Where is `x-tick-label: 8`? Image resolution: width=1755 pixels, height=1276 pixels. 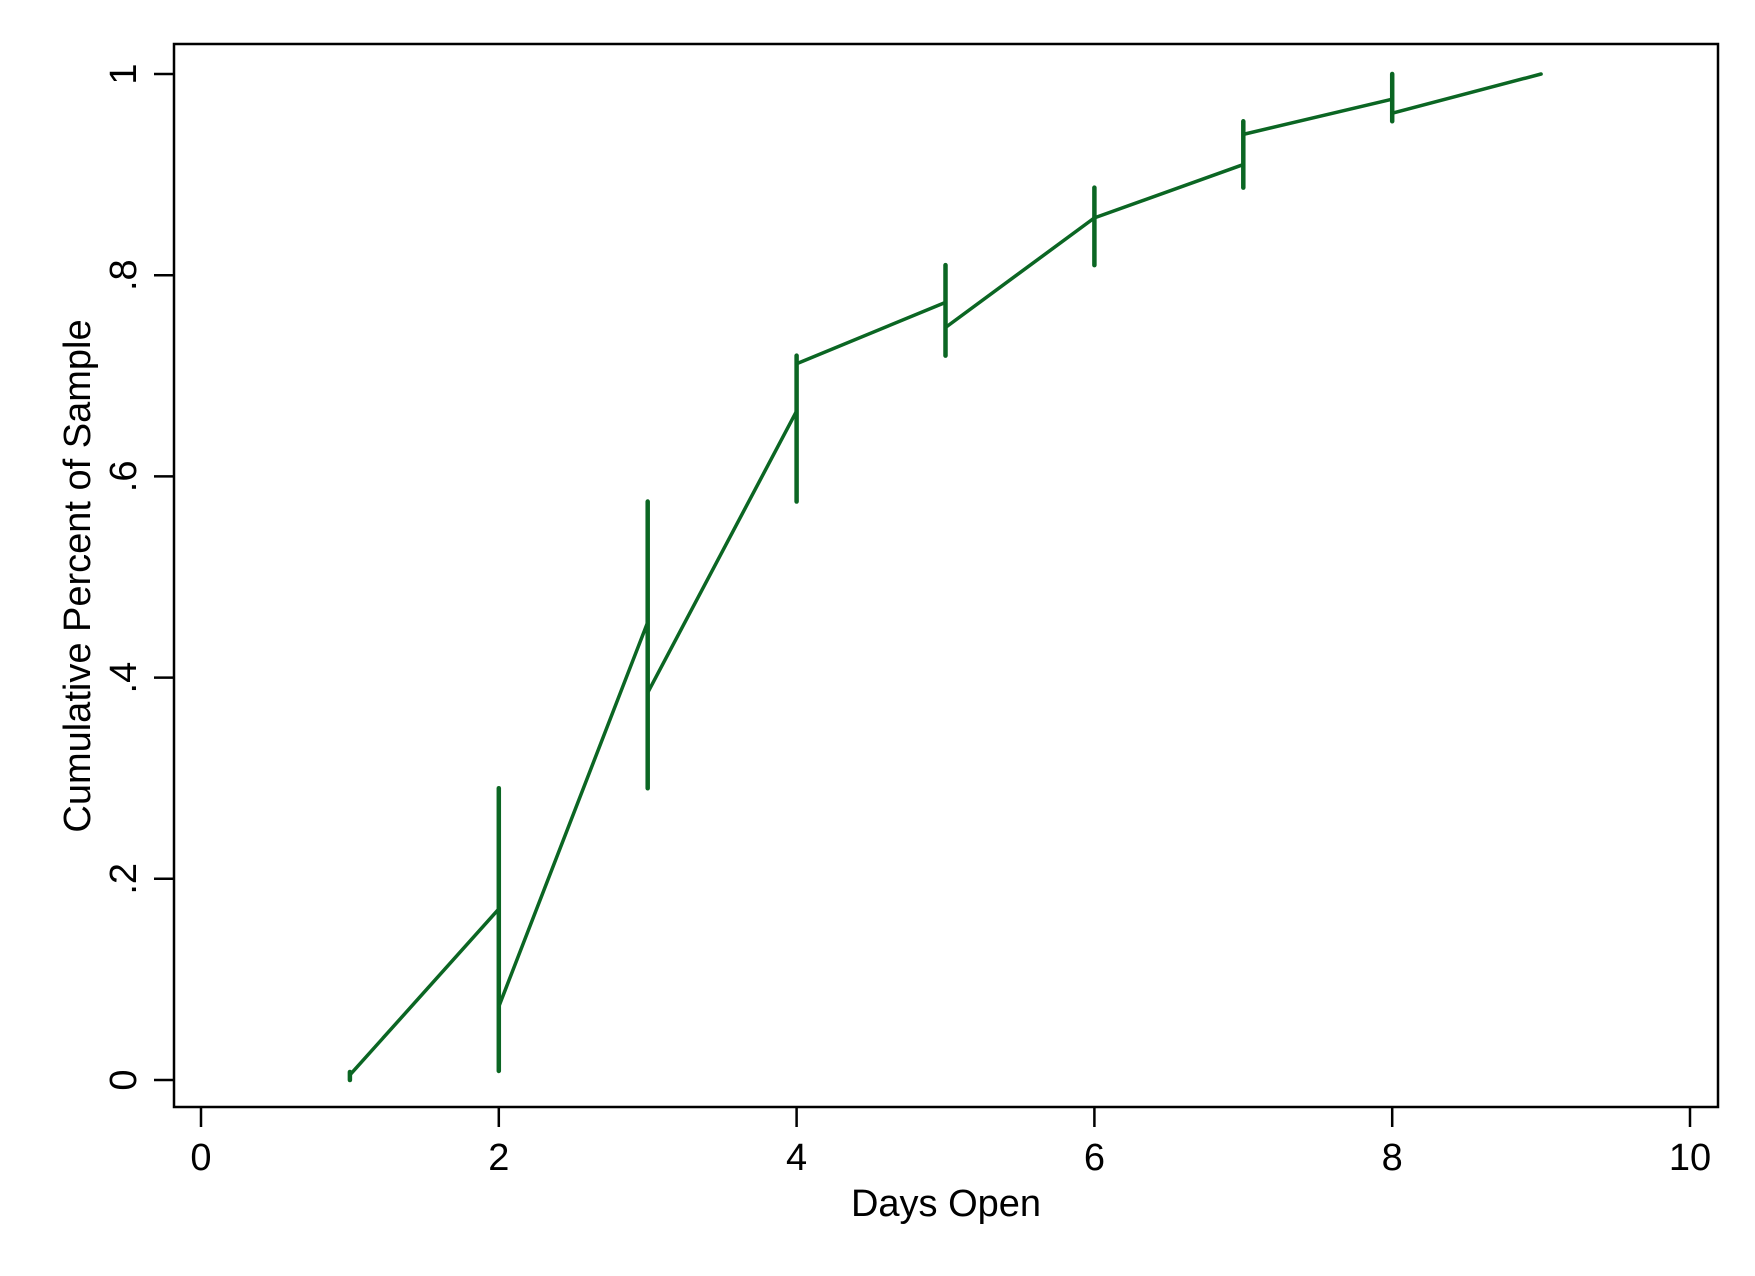 x-tick-label: 8 is located at coordinates (1392, 1158).